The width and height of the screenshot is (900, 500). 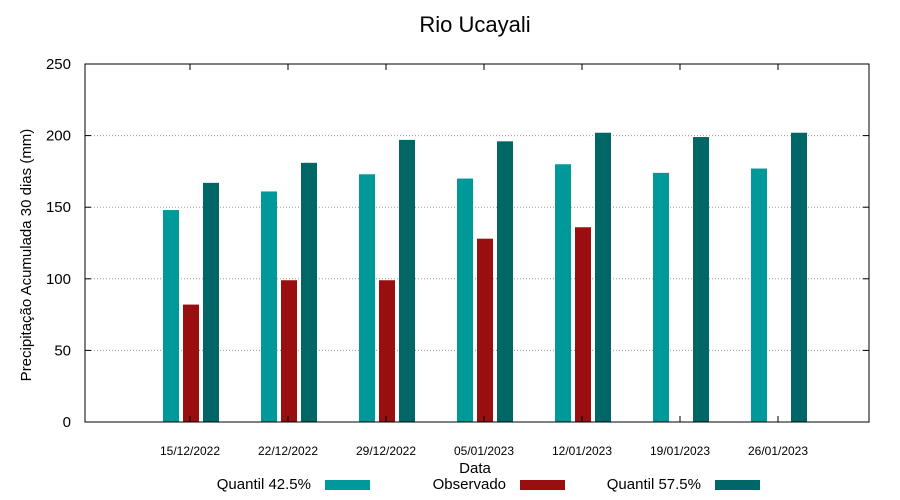 What do you see at coordinates (67, 422) in the screenshot?
I see `y-tick-label: 0` at bounding box center [67, 422].